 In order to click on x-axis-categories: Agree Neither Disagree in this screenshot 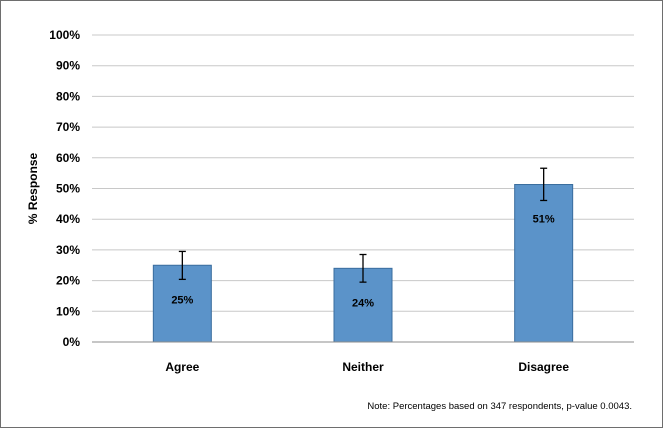, I will do `click(367, 367)`.